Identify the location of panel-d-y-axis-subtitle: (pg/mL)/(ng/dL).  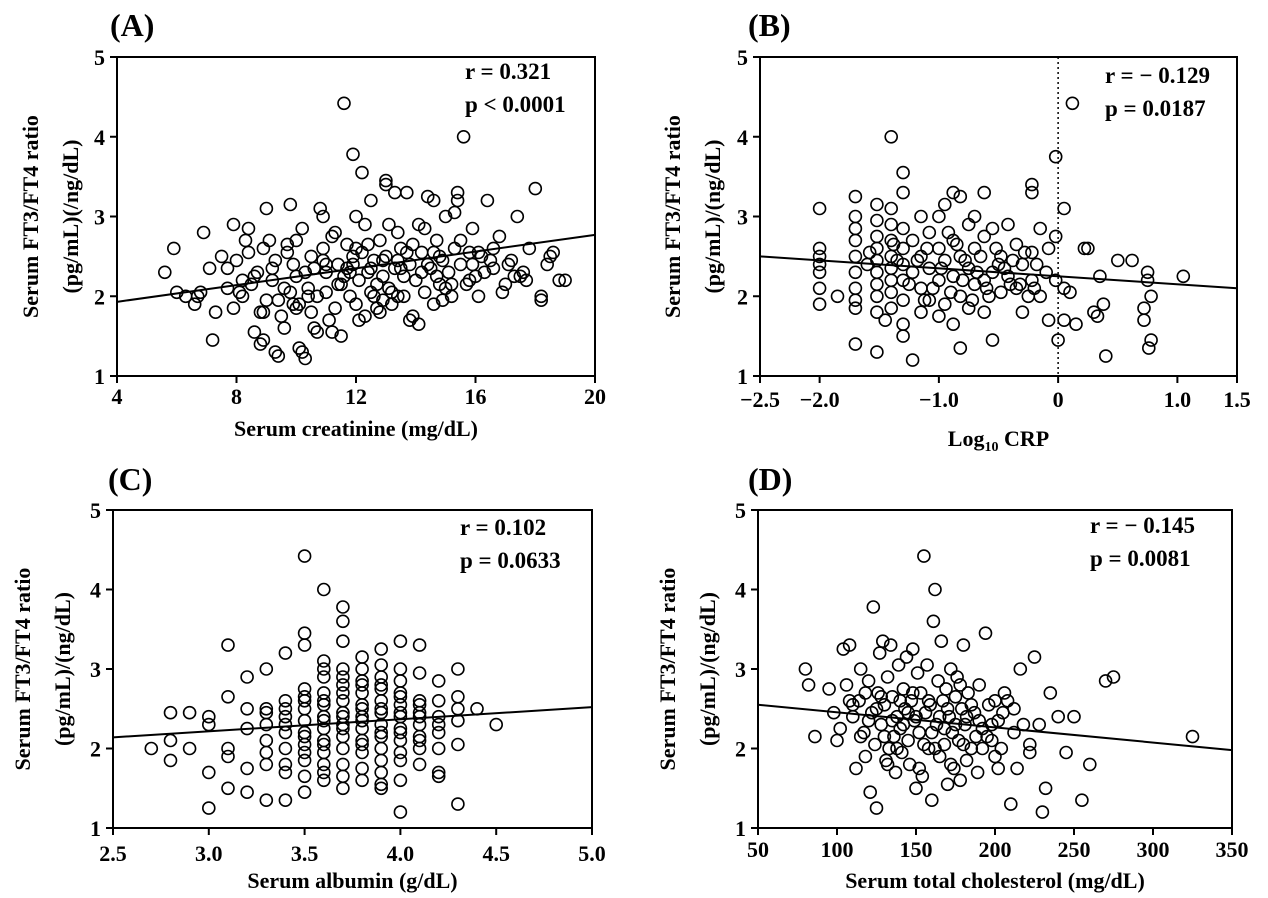
(707, 669).